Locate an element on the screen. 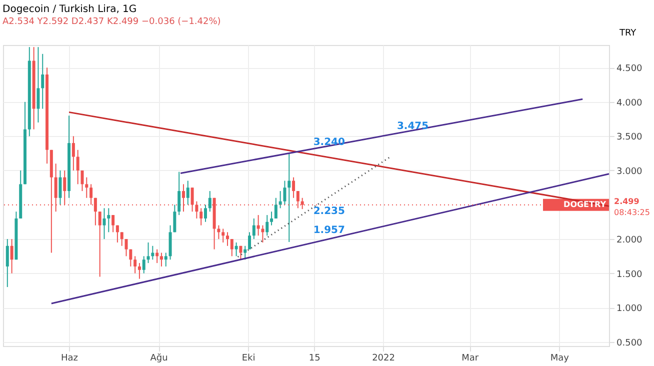  annotation: 3.475 is located at coordinates (412, 126).